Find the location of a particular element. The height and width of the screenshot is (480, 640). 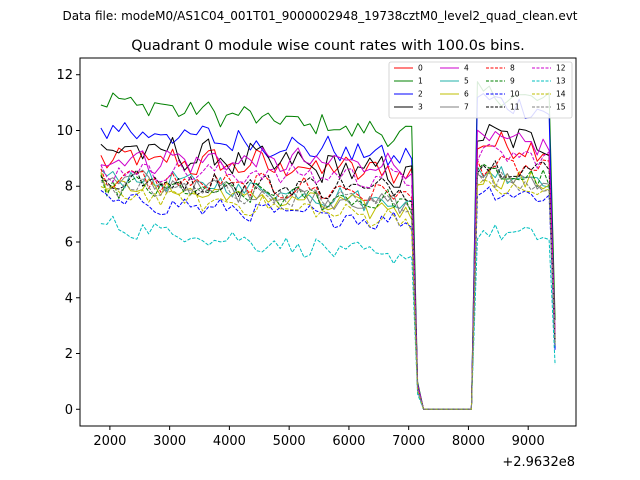

legend-label-4: 4 is located at coordinates (466, 68).